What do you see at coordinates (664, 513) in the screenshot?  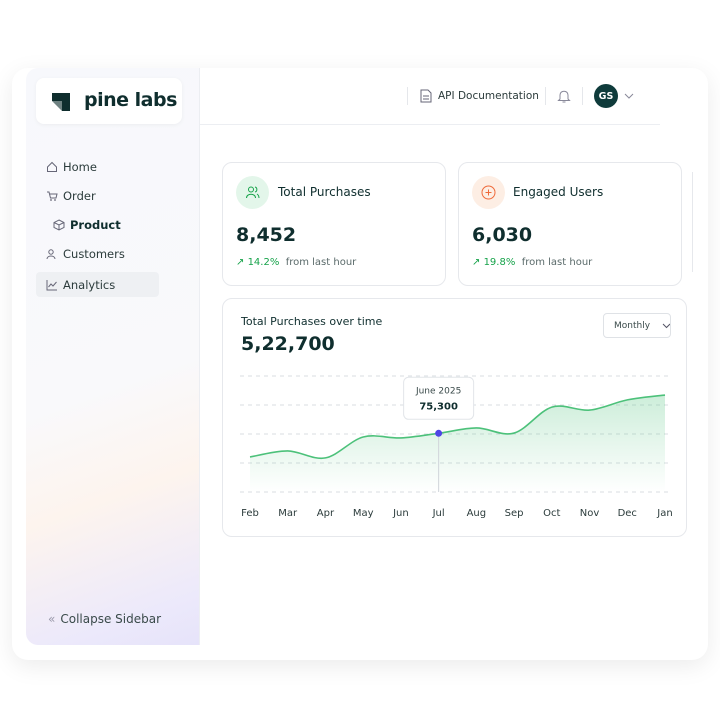 I see `x-tick-label: Jan` at bounding box center [664, 513].